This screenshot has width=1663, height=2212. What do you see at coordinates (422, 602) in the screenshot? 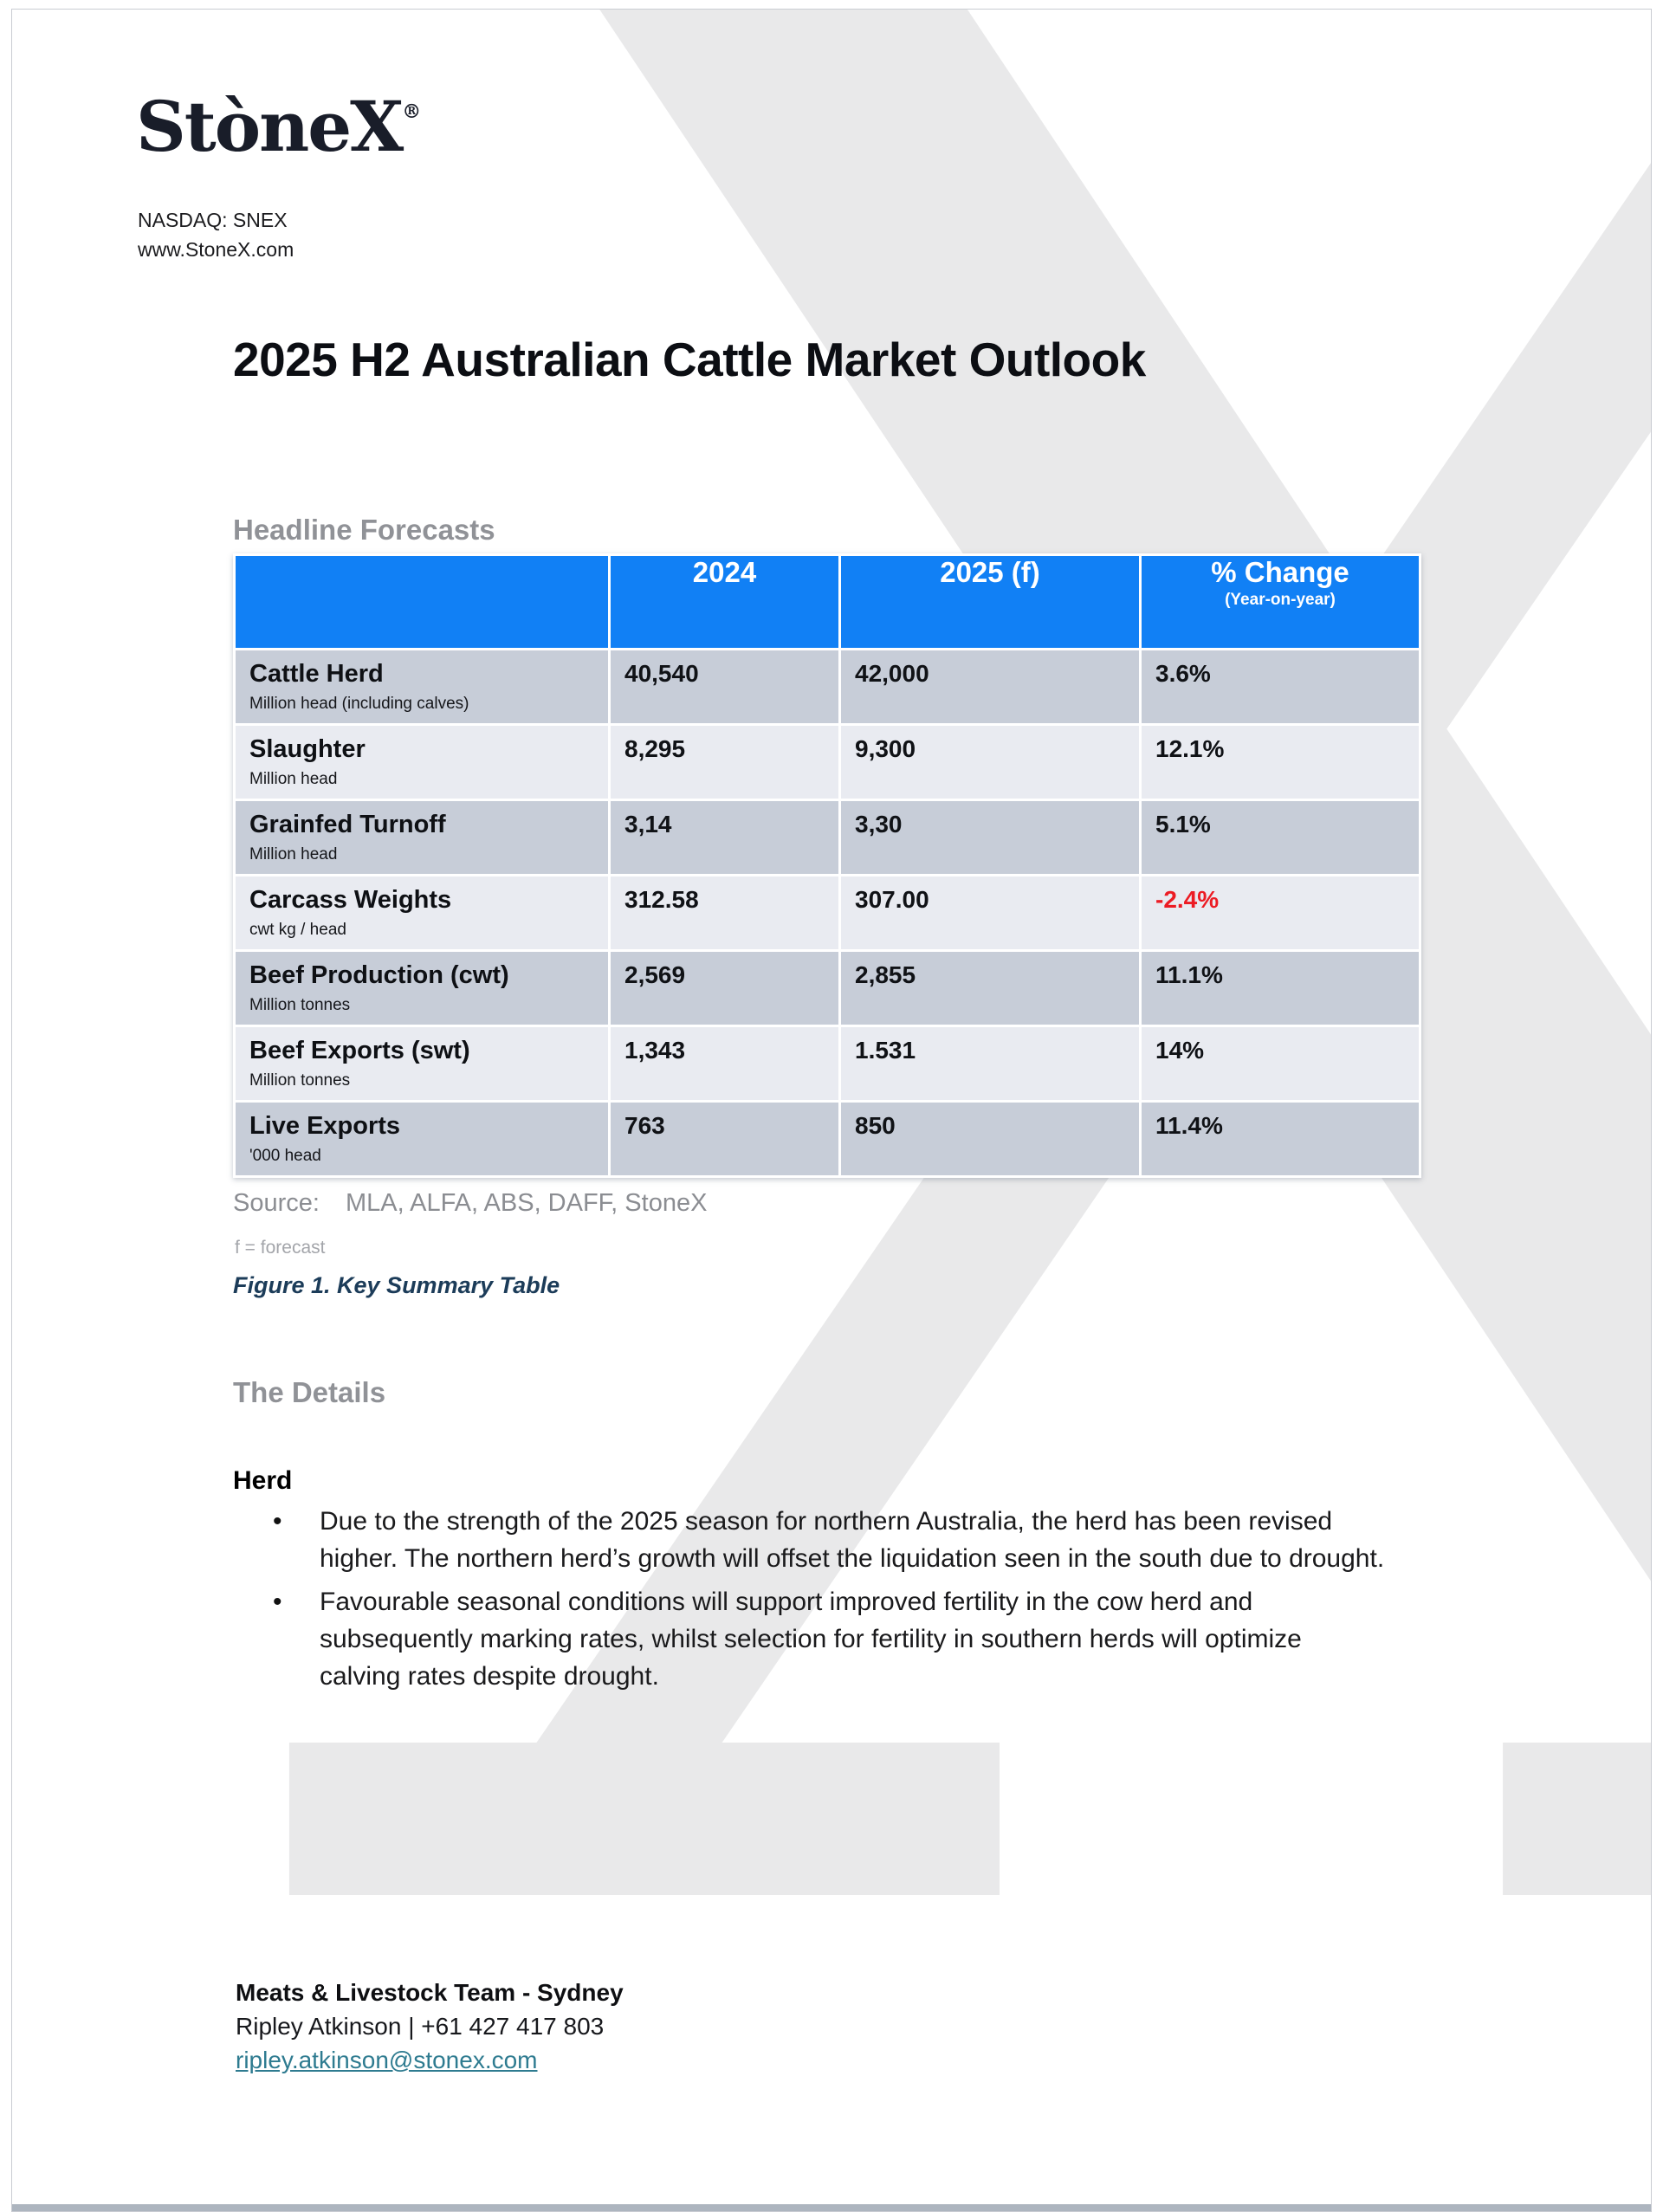
I see `header-empty-cell` at bounding box center [422, 602].